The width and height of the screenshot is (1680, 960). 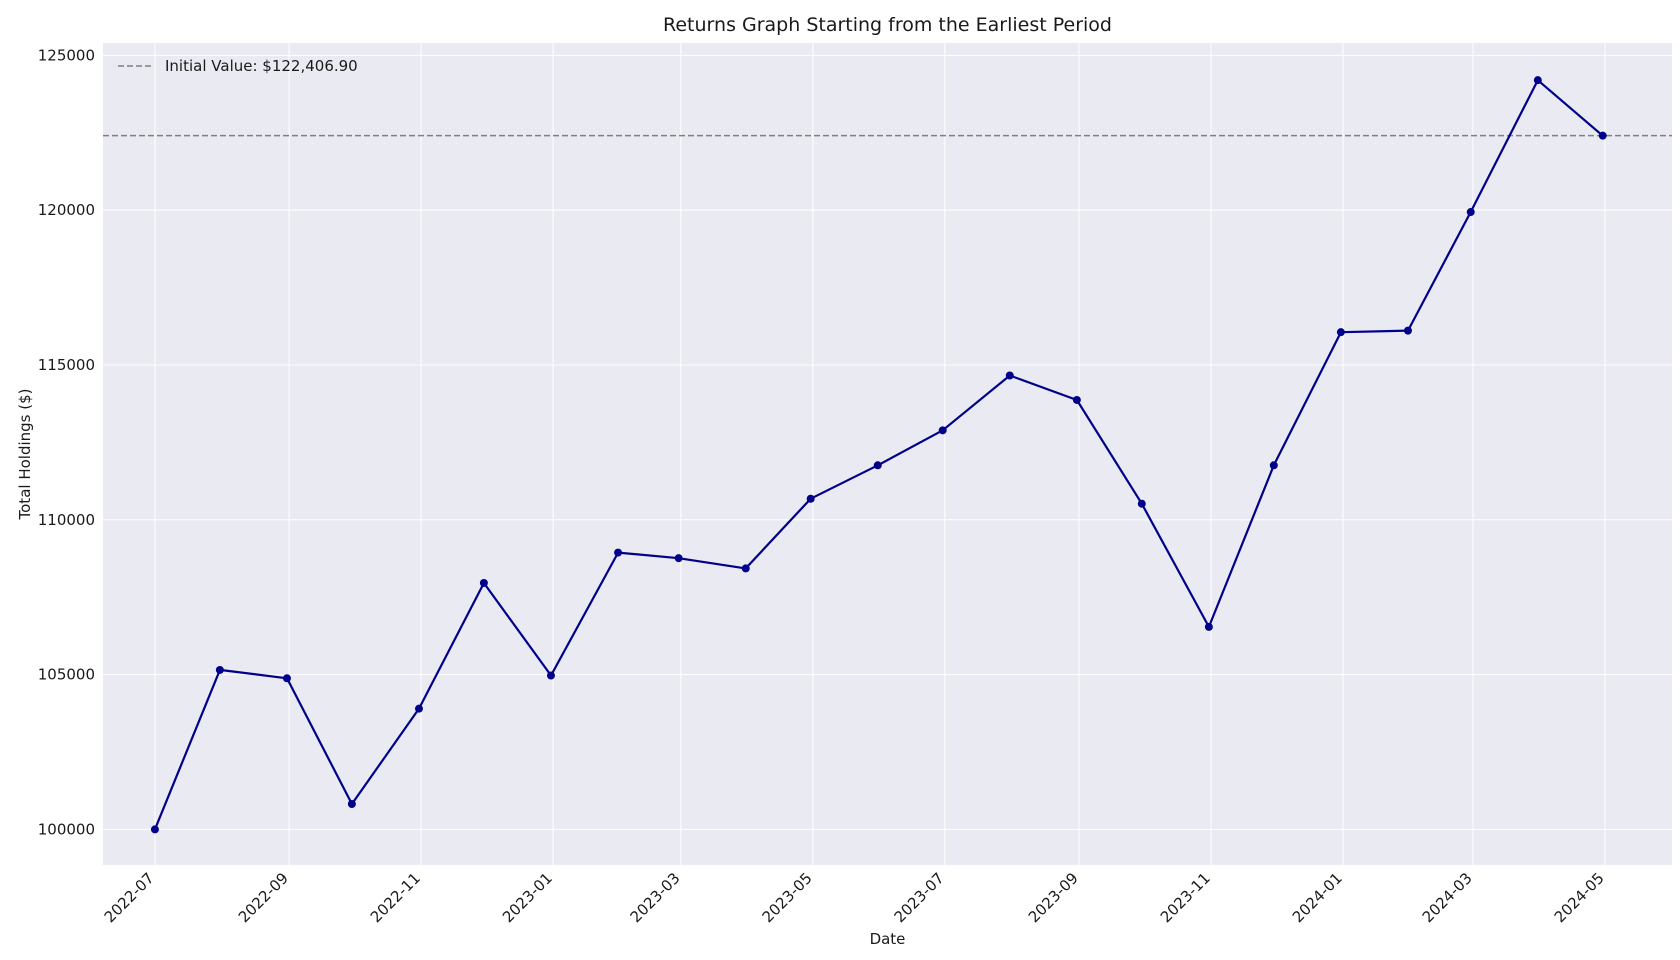 What do you see at coordinates (66, 520) in the screenshot?
I see `y-tick-label: 110000` at bounding box center [66, 520].